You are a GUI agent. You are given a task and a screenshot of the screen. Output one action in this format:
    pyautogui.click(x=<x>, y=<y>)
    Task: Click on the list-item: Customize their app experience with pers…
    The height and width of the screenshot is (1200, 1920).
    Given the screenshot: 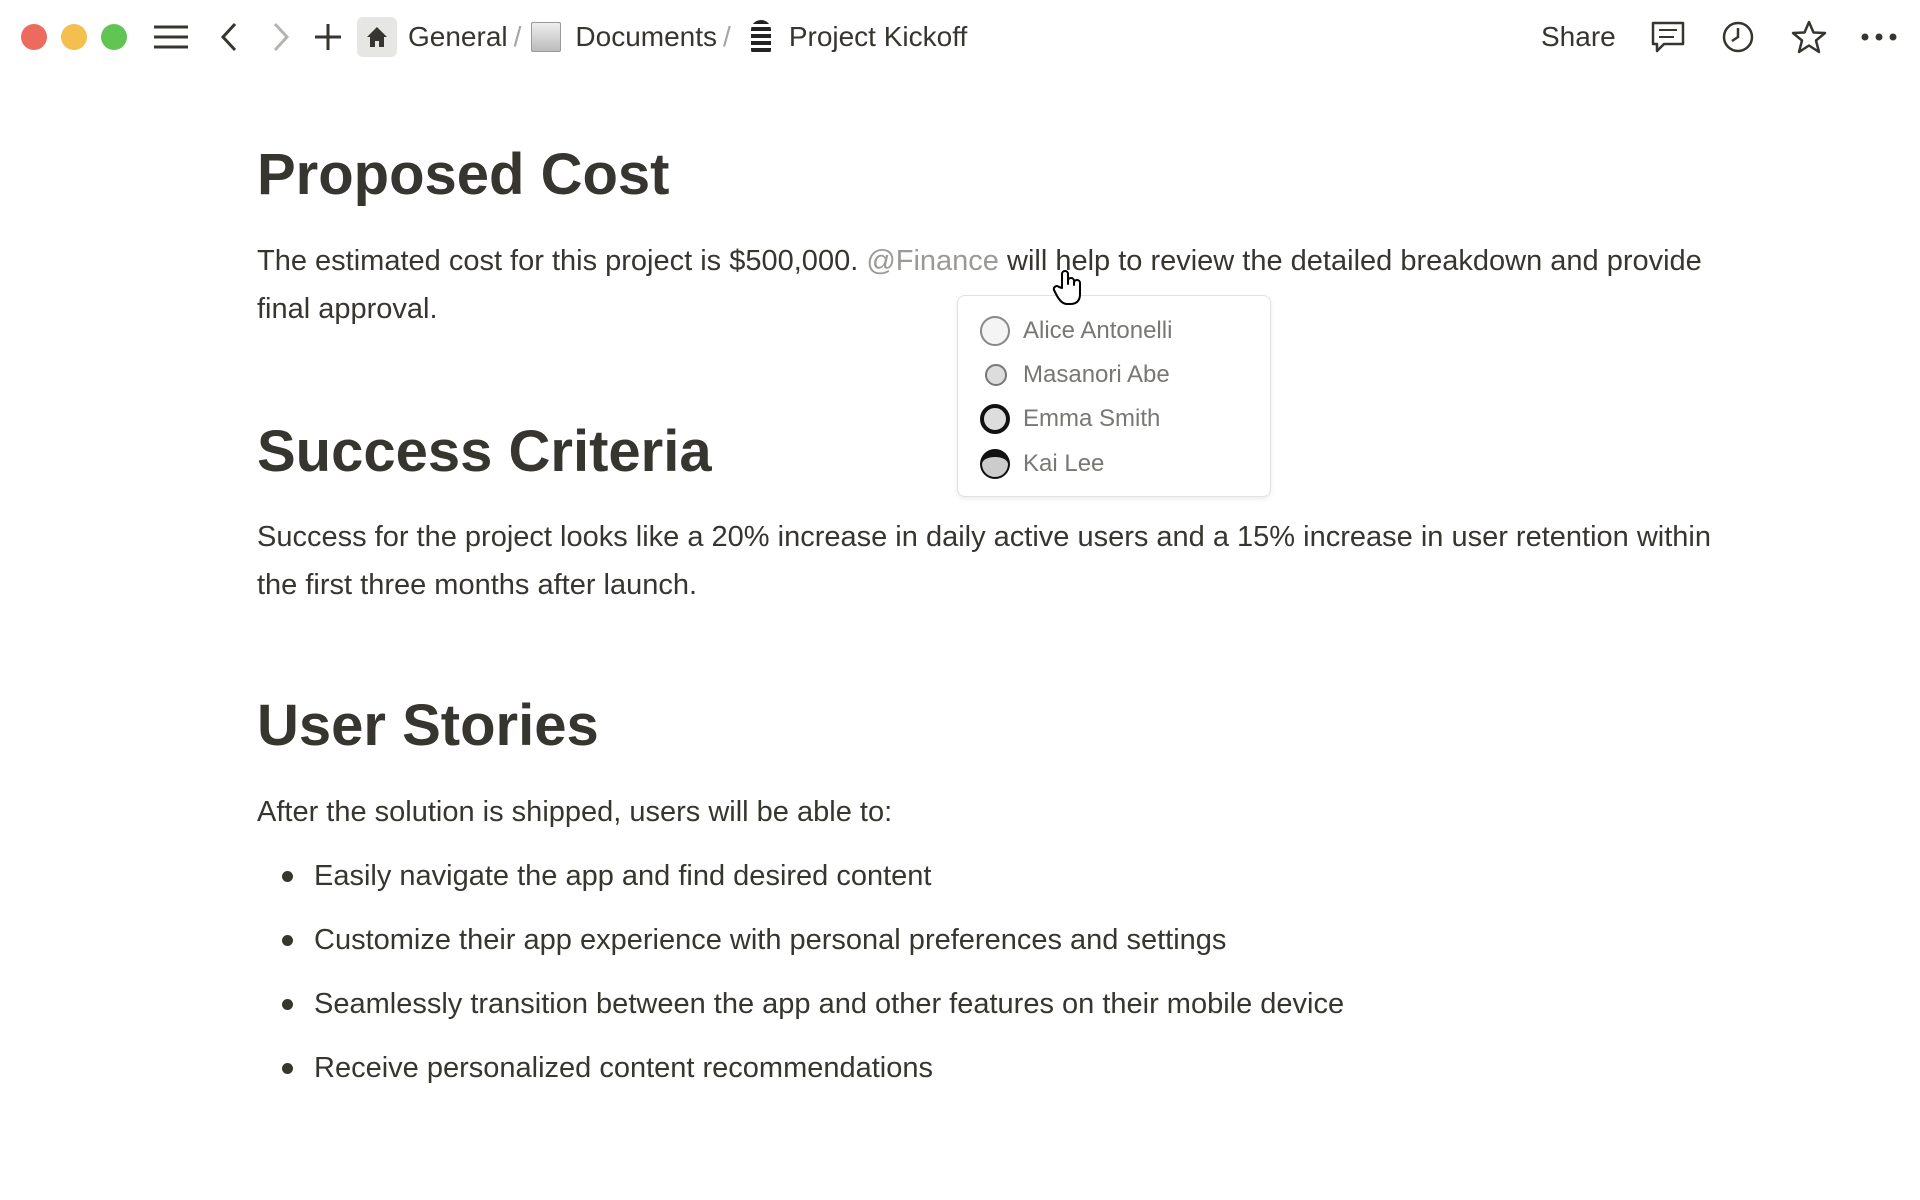 What is the action you would take?
    pyautogui.click(x=770, y=940)
    